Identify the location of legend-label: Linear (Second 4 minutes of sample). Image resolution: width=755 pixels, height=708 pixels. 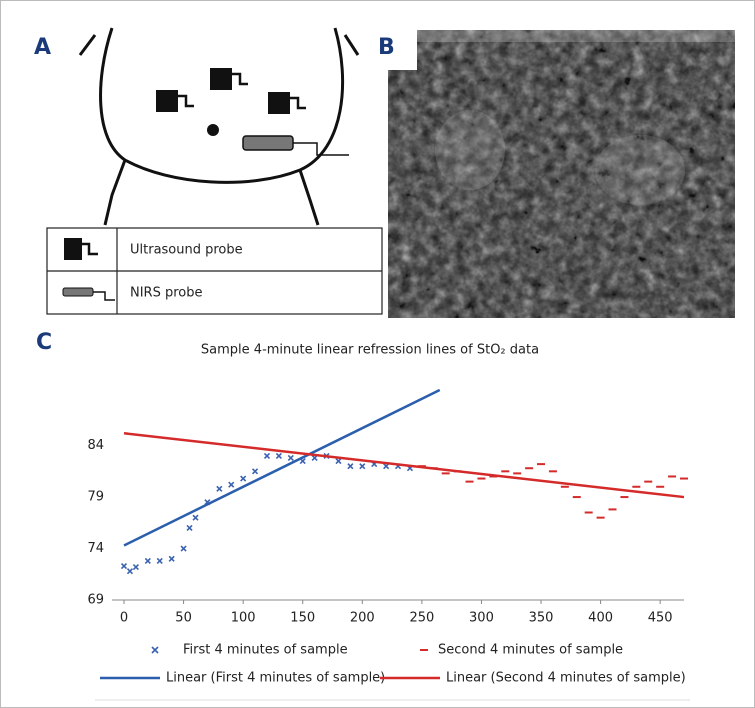
(566, 678).